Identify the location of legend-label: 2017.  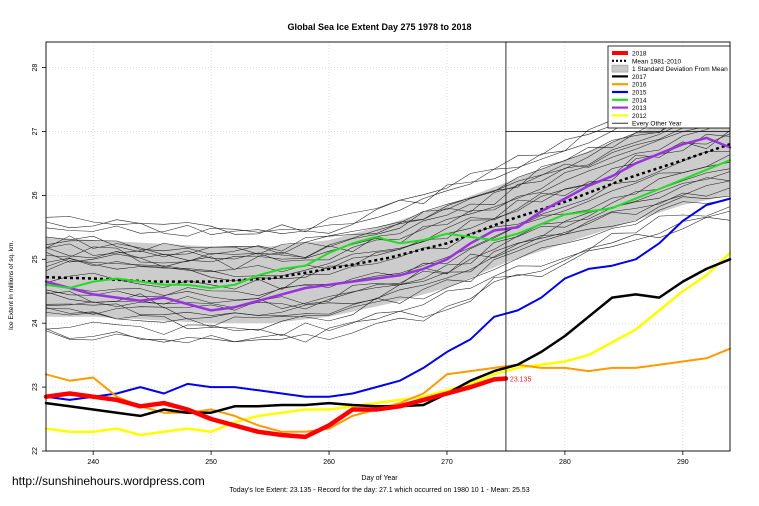
(639, 77).